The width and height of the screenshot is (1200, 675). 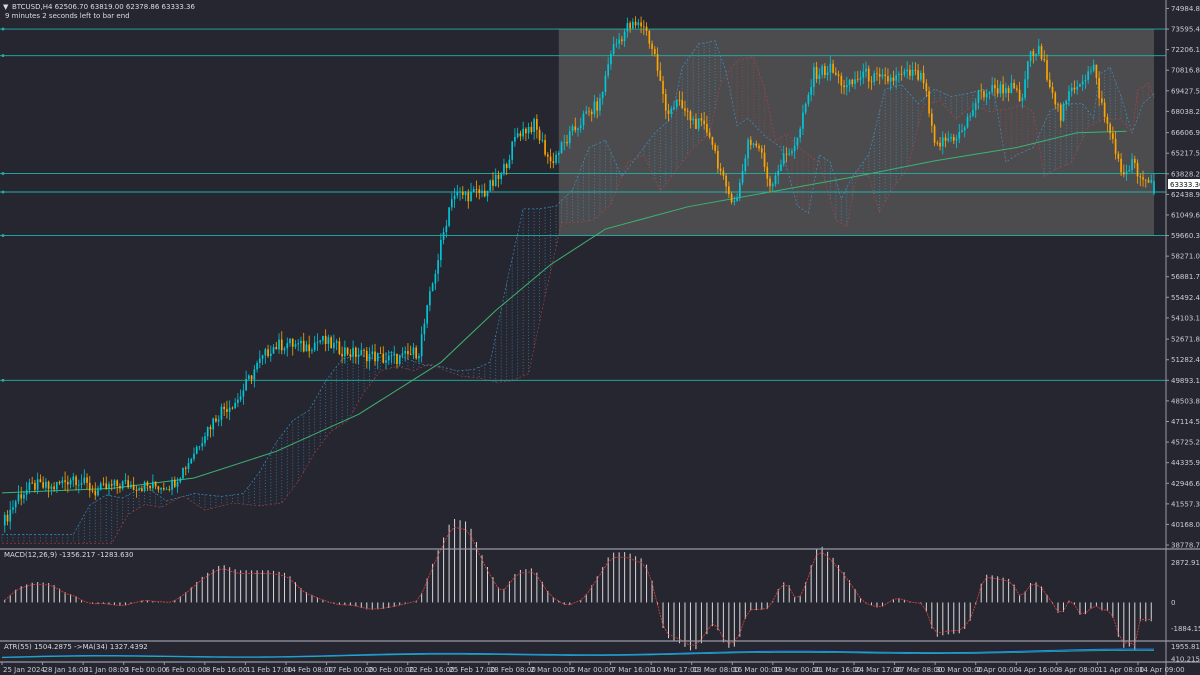 I want to click on atr-pane, so click(x=578, y=653).